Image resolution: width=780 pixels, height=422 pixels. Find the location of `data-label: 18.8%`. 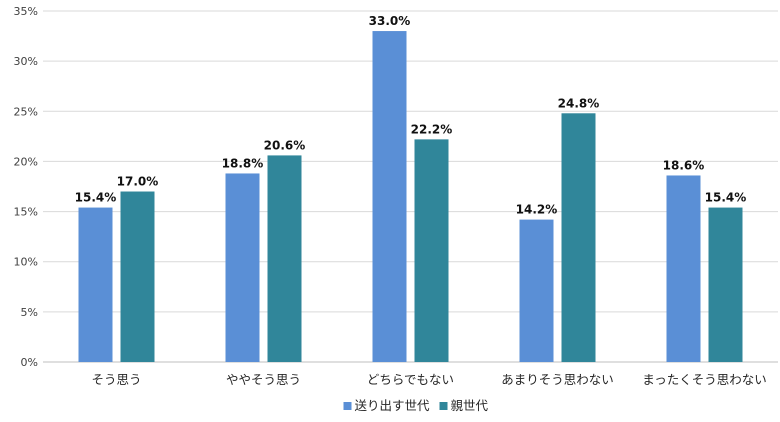

data-label: 18.8% is located at coordinates (243, 163).